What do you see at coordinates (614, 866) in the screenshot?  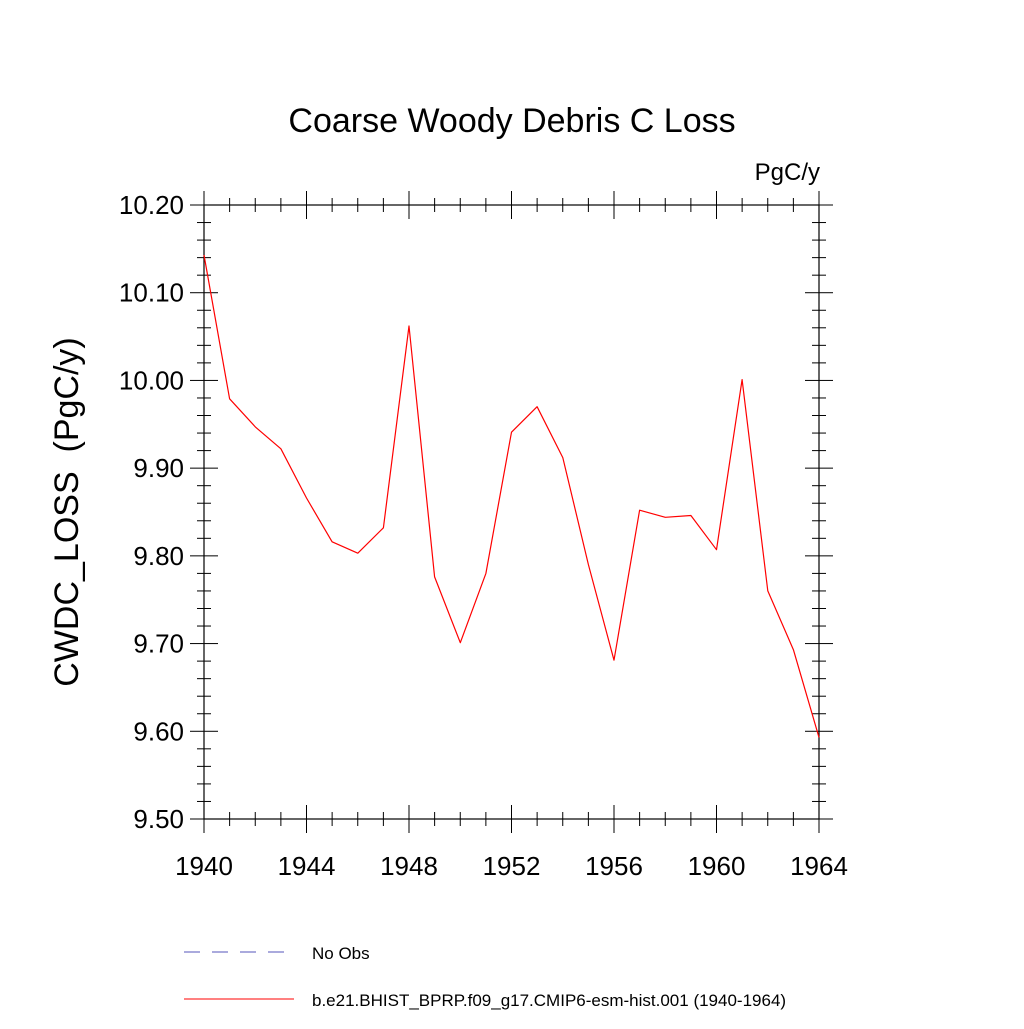 I see `x-tick-label: 1956` at bounding box center [614, 866].